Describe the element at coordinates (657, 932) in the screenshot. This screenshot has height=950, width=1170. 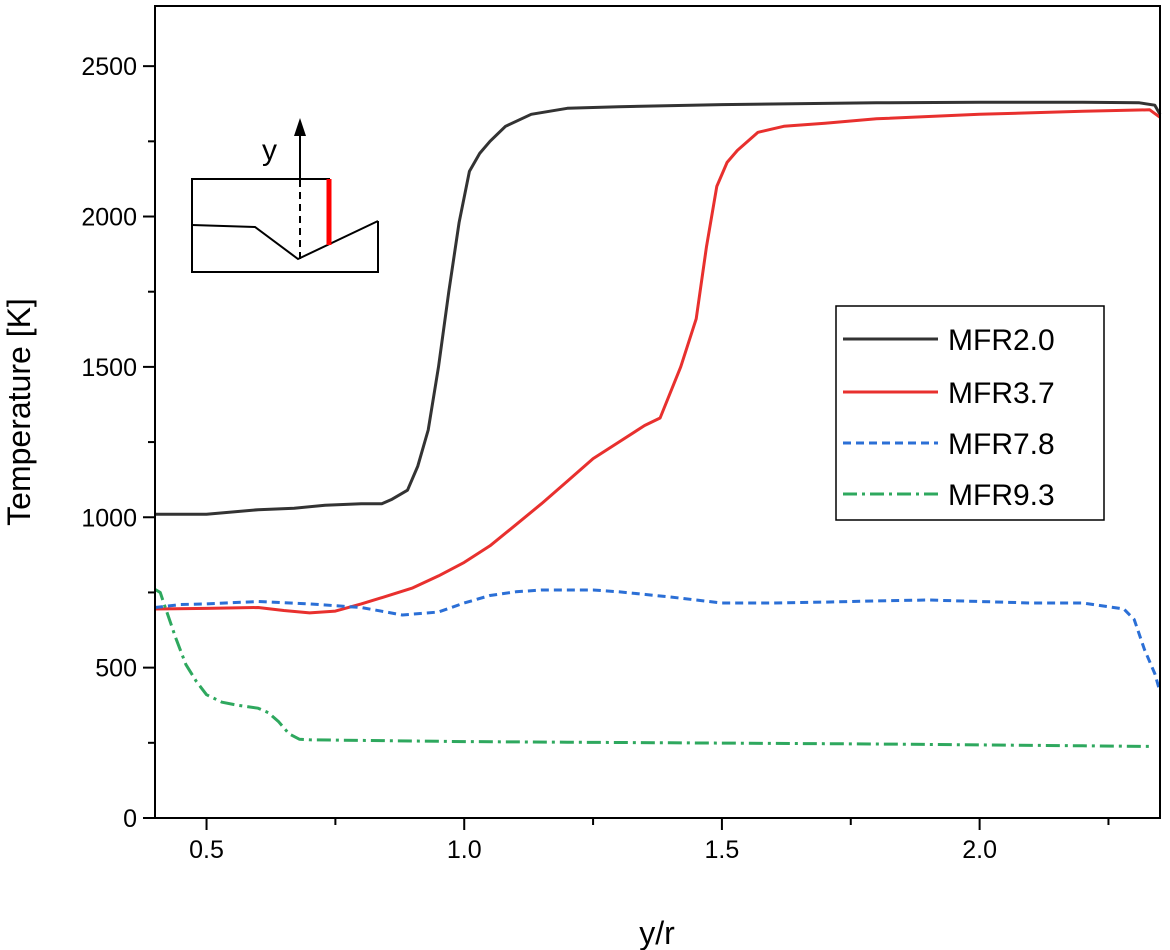
I see `x-axis-title: y/r` at that location.